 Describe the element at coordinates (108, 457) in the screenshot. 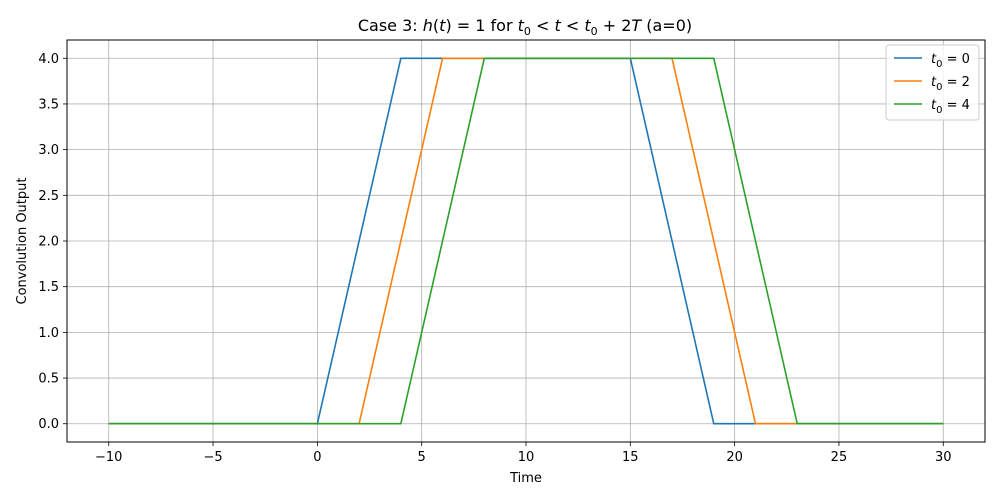

I see `x-tick-label: −10` at that location.